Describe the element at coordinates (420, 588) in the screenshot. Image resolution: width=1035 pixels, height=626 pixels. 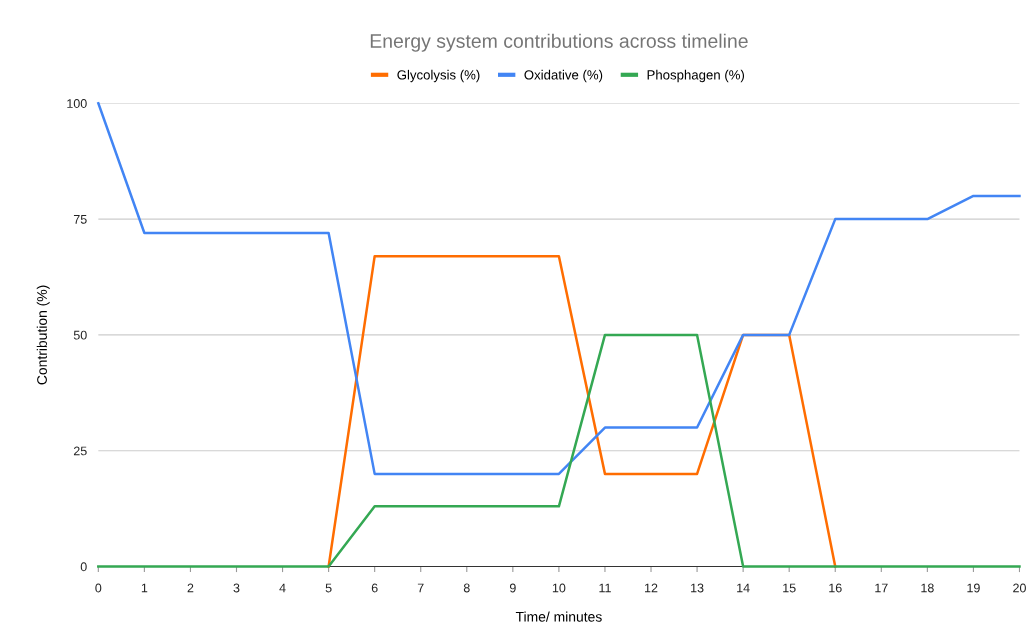
I see `x-tick-label: 7` at that location.